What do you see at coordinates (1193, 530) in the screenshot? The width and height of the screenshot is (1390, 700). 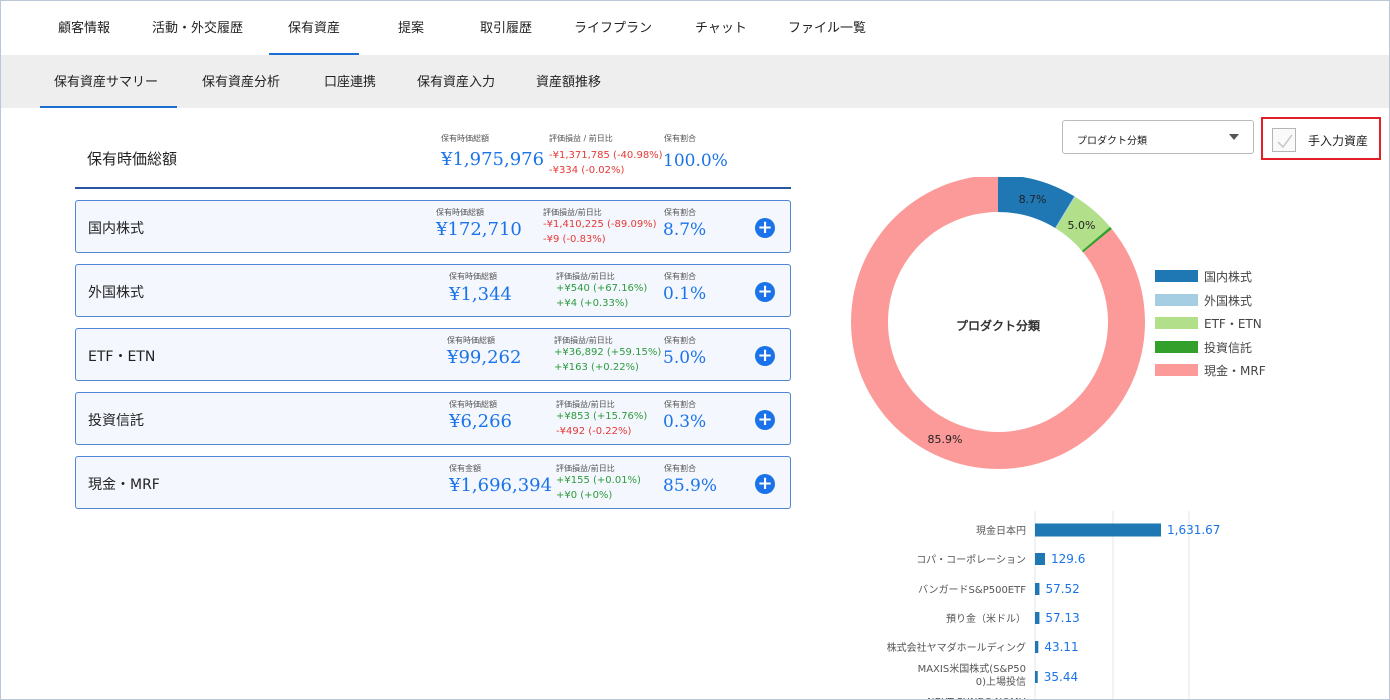 I see `bar-value-label: 1,631.67` at bounding box center [1193, 530].